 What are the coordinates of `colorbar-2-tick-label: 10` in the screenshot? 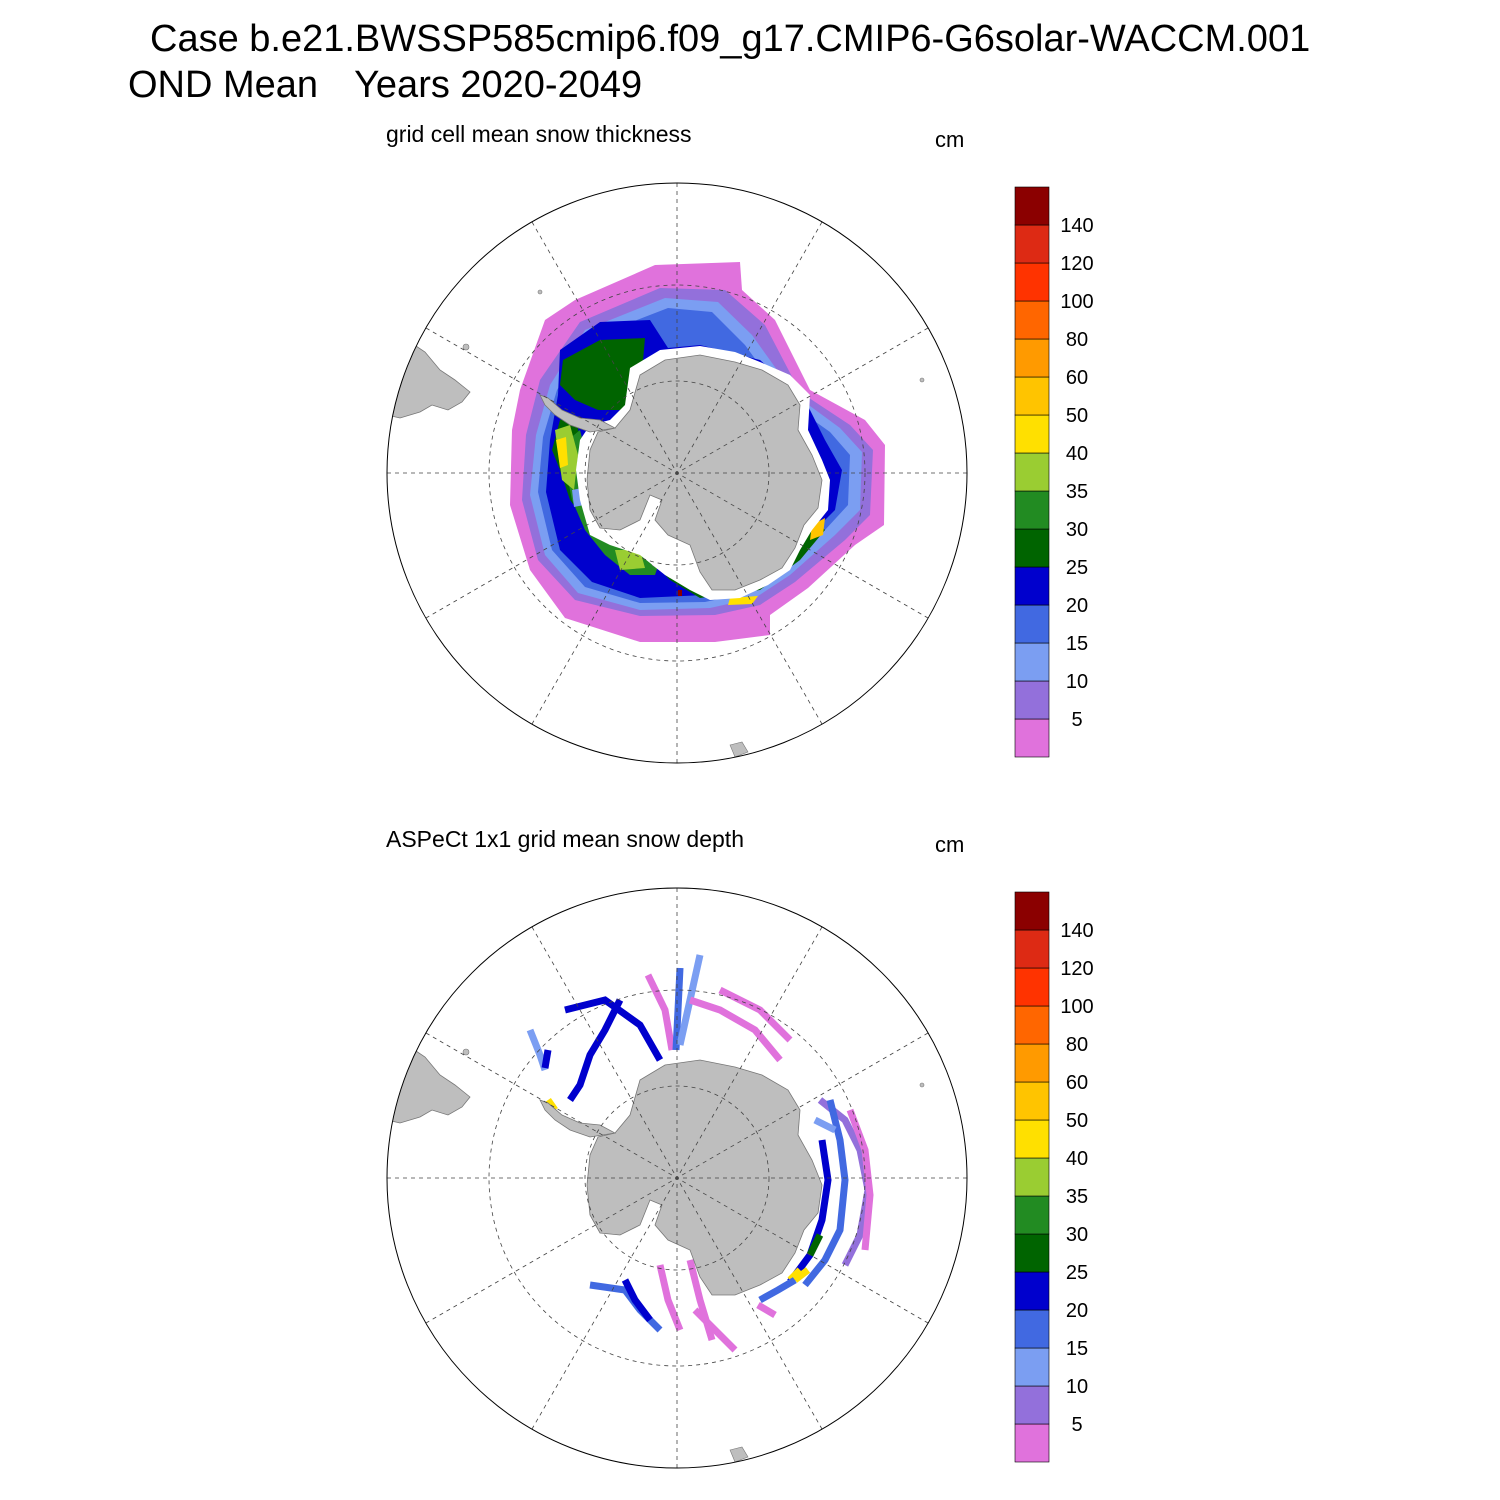 It's located at (1077, 1387).